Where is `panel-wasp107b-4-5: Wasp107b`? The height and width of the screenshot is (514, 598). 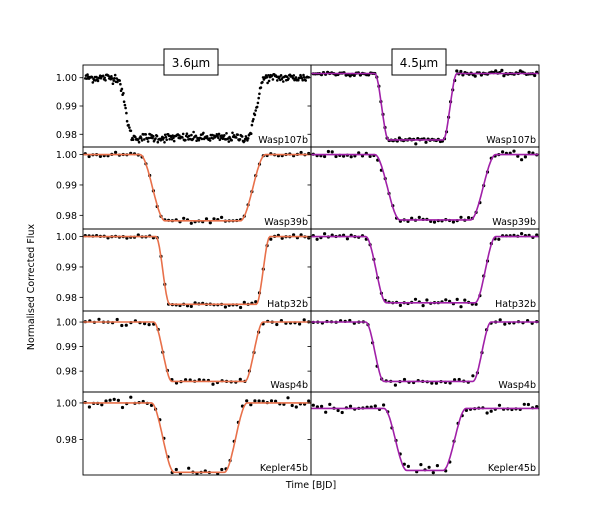
panel-wasp107b-4-5: Wasp107b is located at coordinates (423, 106).